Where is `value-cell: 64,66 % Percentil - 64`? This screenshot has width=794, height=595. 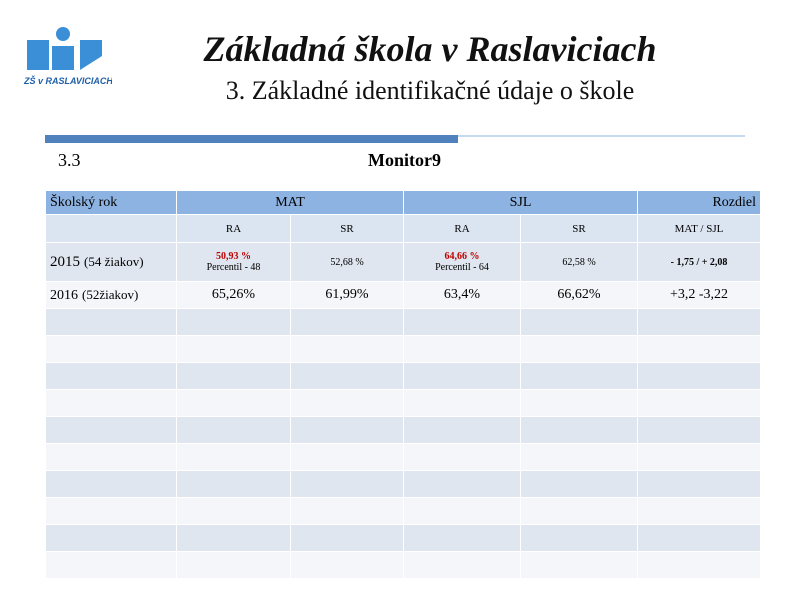 value-cell: 64,66 % Percentil - 64 is located at coordinates (462, 262).